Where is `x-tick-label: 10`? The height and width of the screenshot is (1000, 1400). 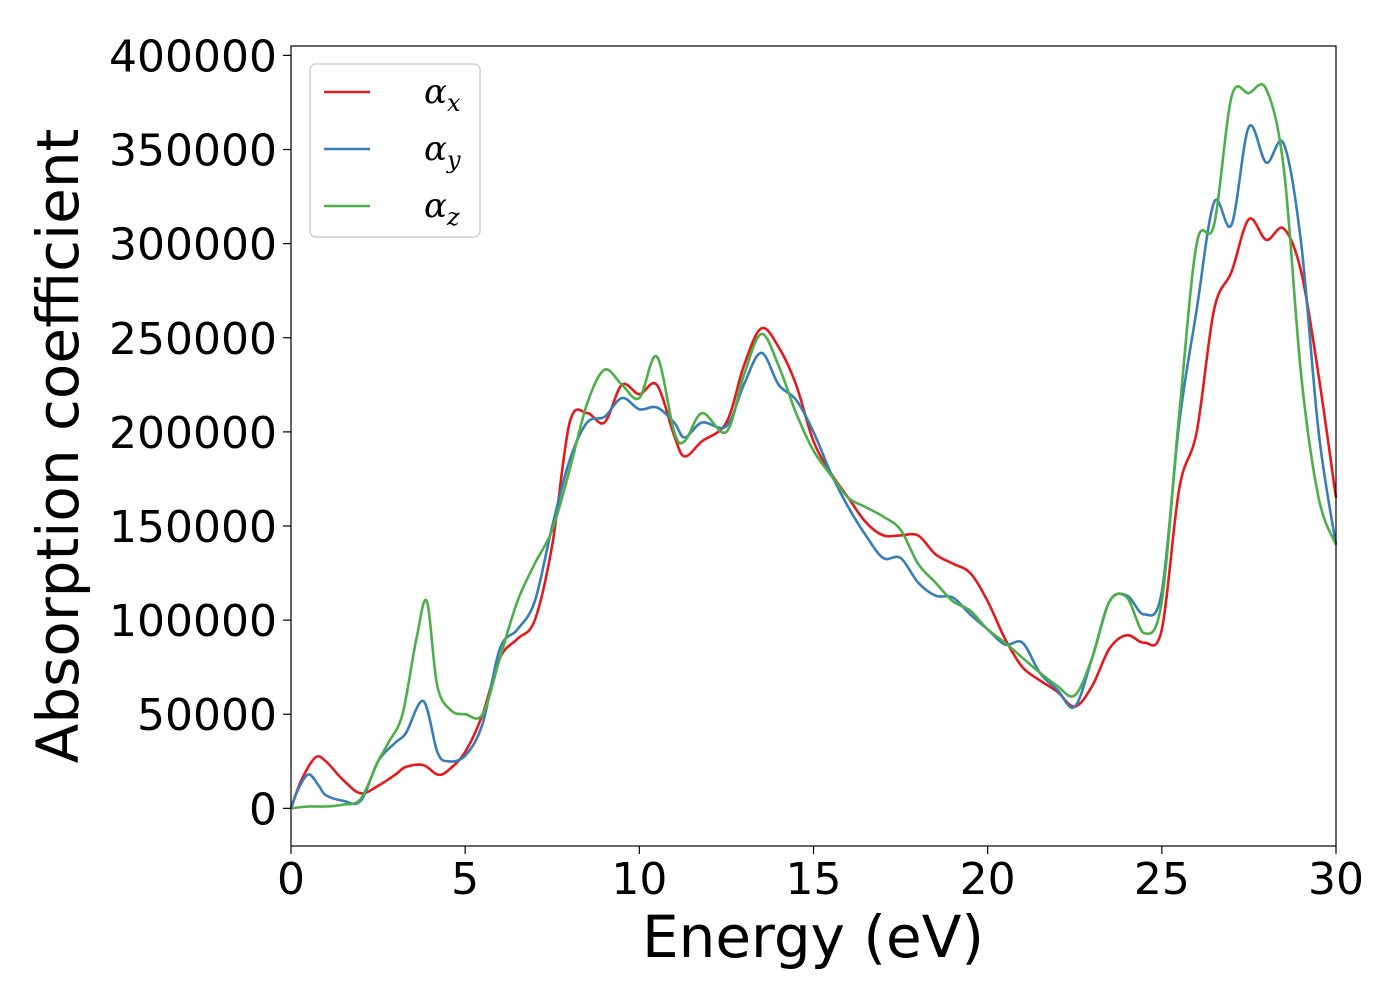
x-tick-label: 10 is located at coordinates (639, 879).